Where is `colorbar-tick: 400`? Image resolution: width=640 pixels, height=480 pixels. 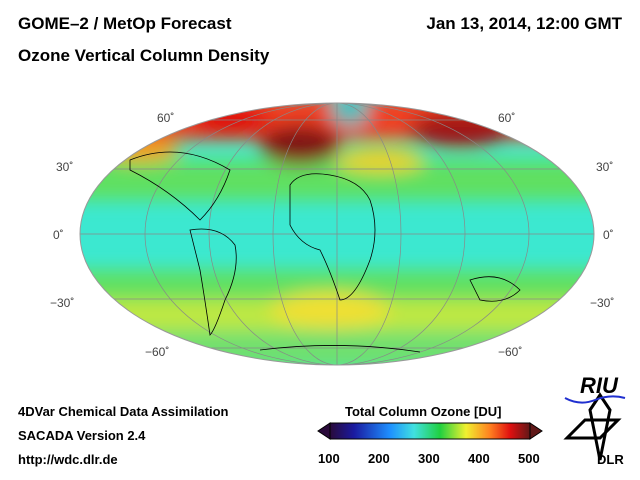 colorbar-tick: 400 is located at coordinates (479, 458).